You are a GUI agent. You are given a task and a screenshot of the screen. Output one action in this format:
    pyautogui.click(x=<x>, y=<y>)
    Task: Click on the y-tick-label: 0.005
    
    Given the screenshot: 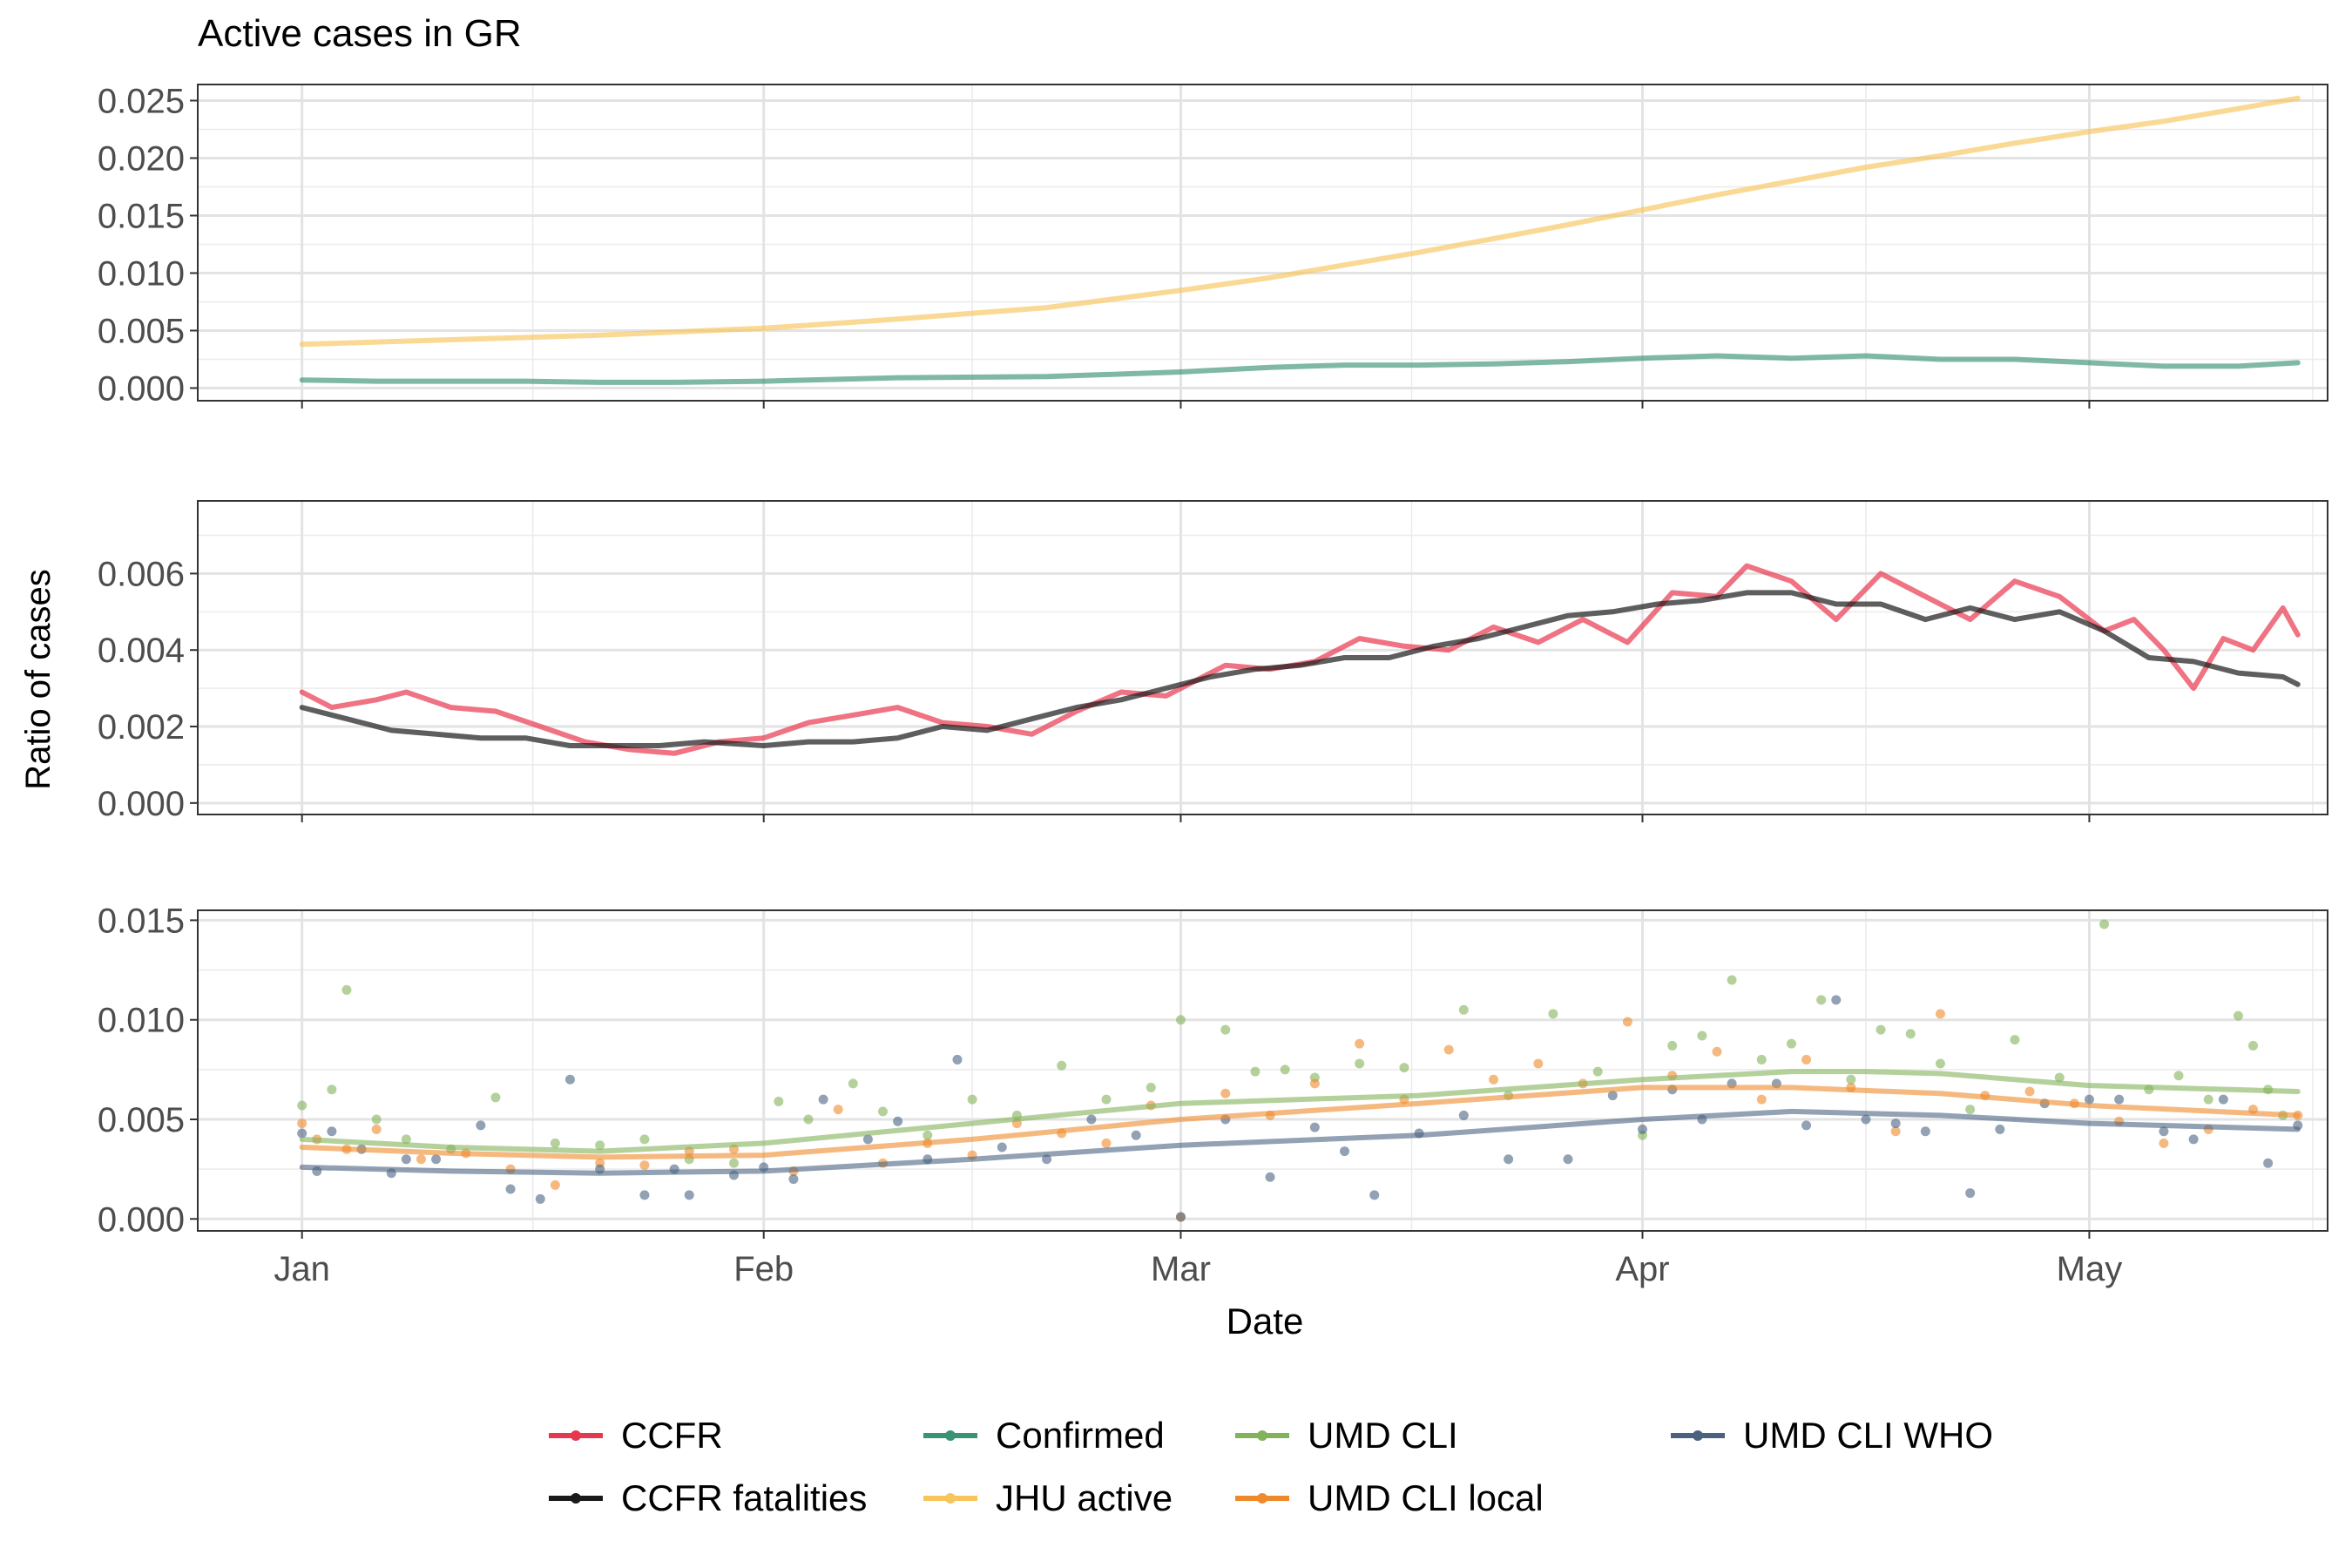 What is the action you would take?
    pyautogui.click(x=141, y=1120)
    